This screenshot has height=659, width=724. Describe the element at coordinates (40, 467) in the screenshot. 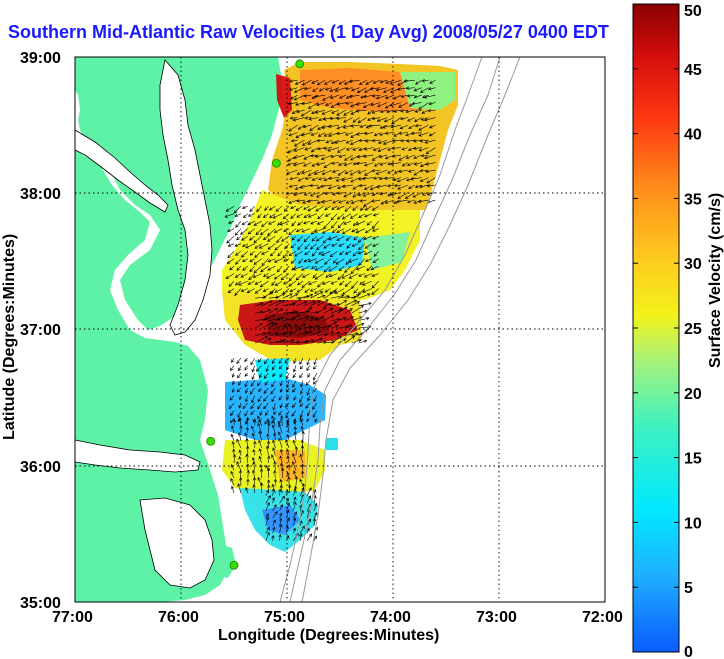

I see `y-tick-label: 36:00` at that location.